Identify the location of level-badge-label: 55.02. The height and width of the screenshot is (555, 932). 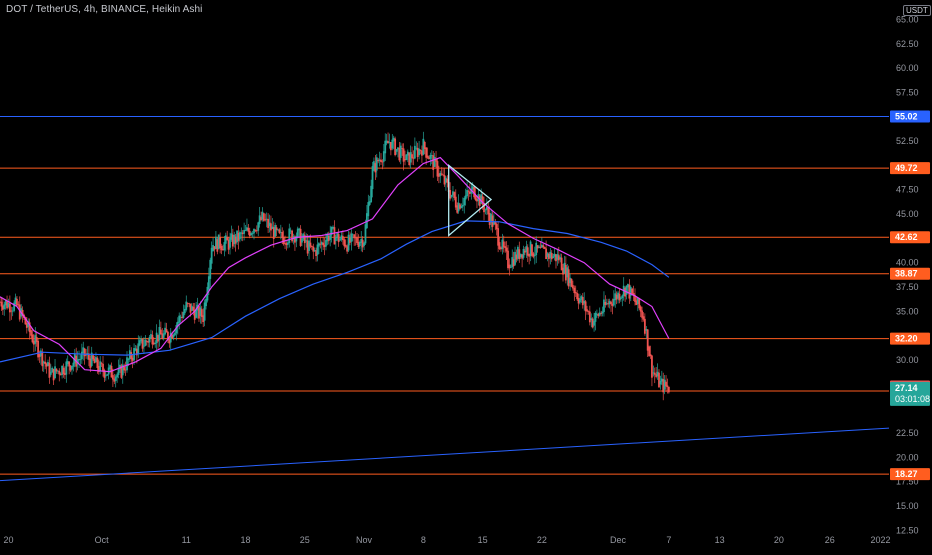
(906, 117).